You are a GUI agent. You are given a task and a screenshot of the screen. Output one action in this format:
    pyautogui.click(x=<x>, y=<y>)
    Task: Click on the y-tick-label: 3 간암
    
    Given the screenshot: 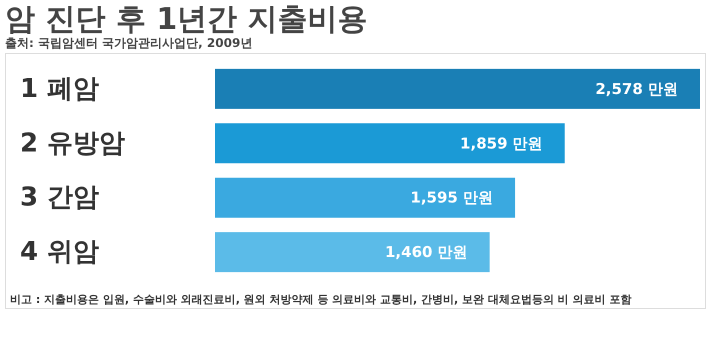 What is the action you would take?
    pyautogui.click(x=60, y=197)
    